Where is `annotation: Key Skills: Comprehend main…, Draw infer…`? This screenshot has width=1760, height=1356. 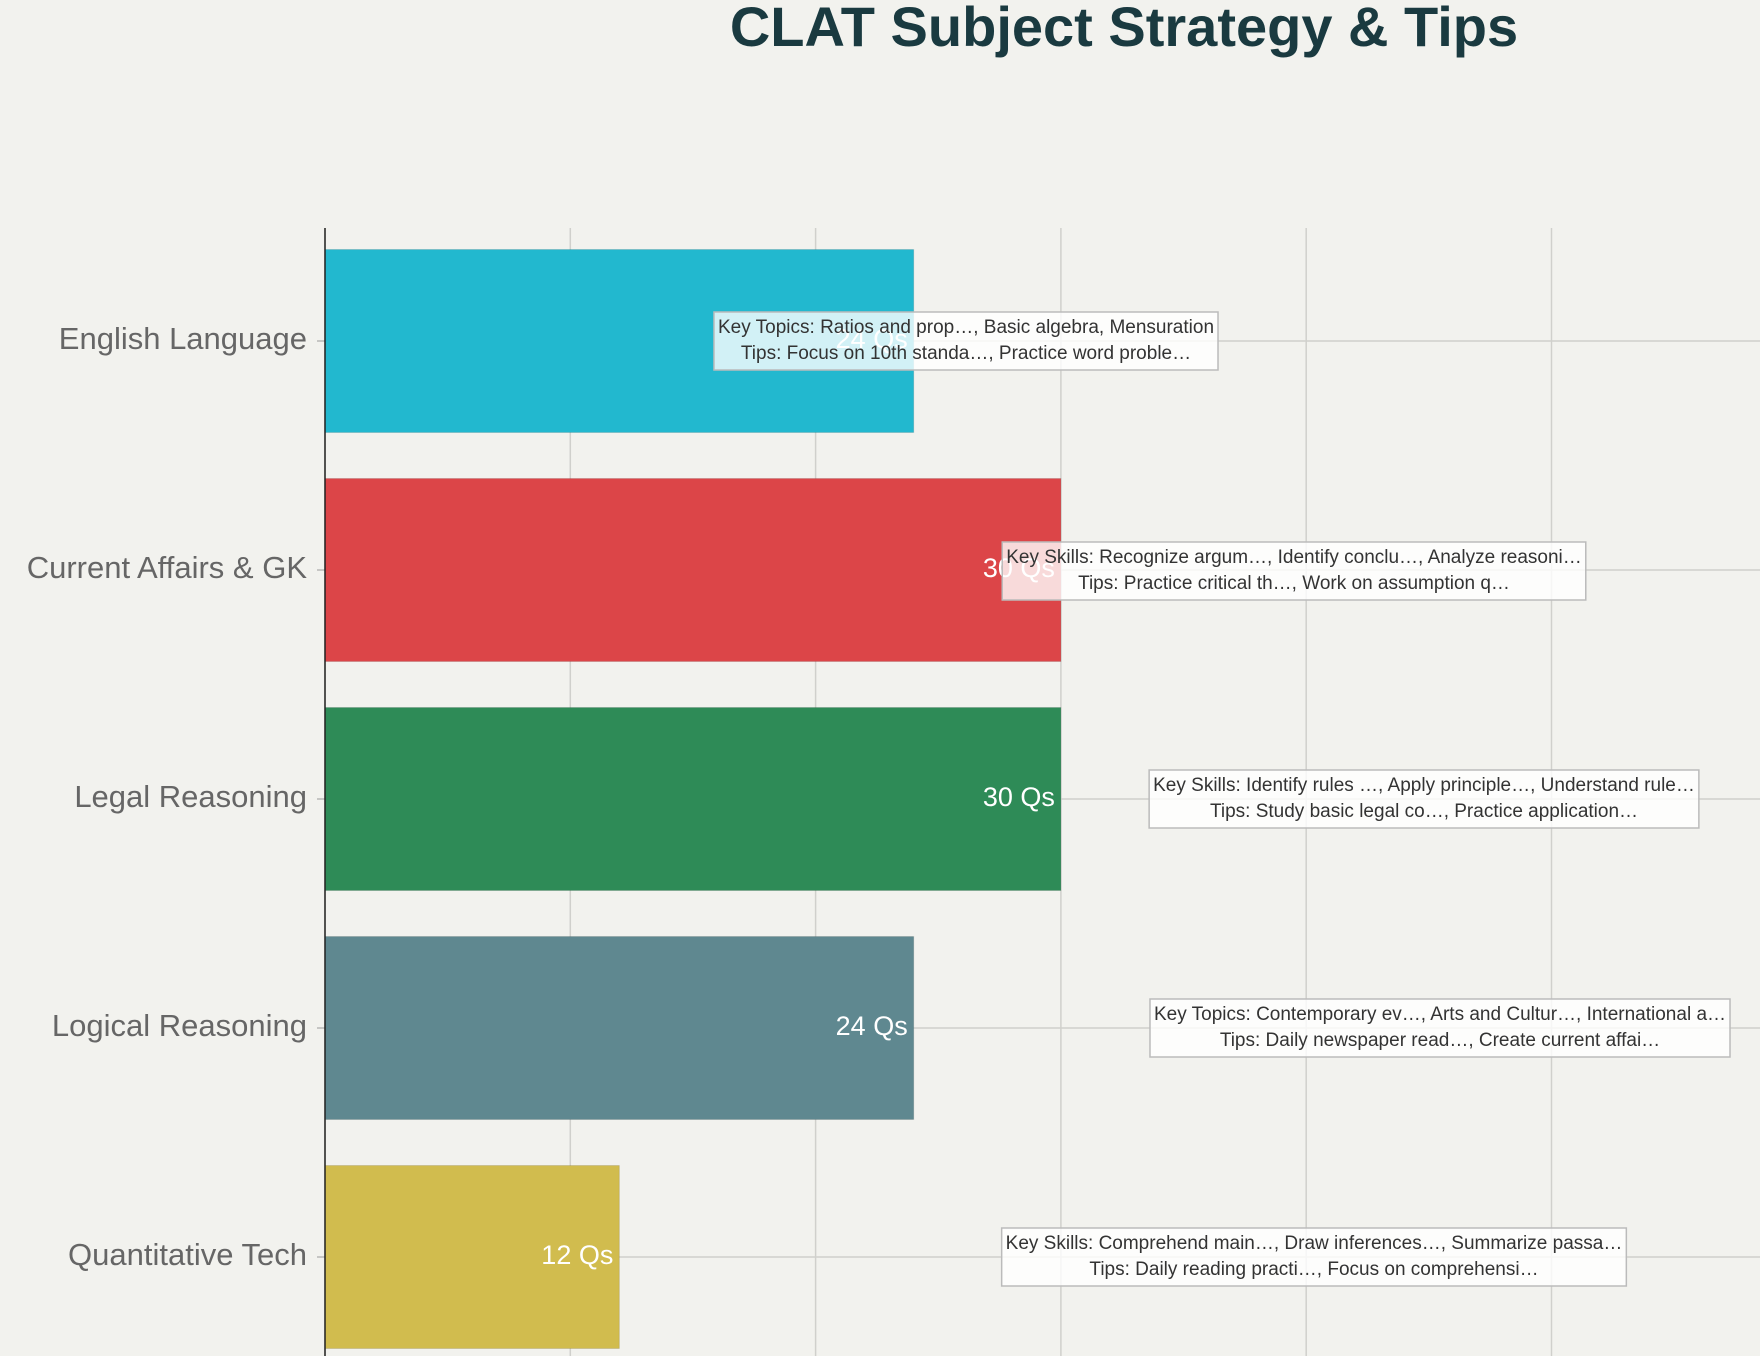
annotation: Key Skills: Comprehend main…, Draw infer… is located at coordinates (1314, 1257).